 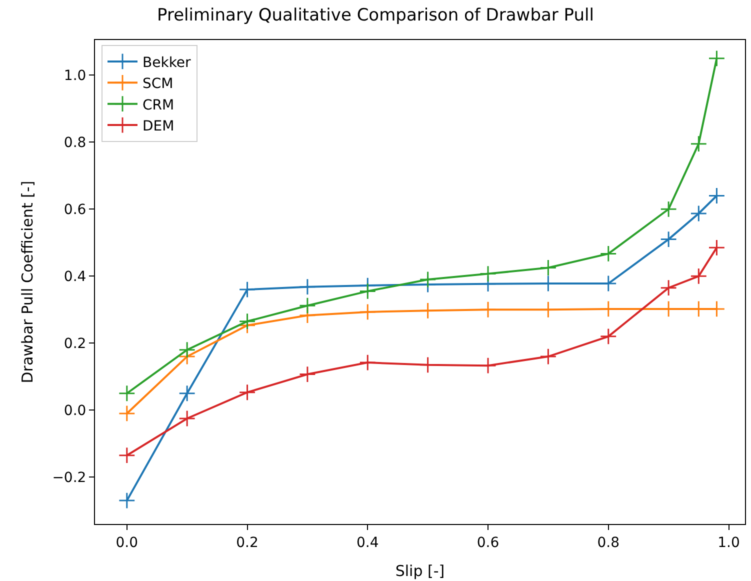 I want to click on x-tick-label: 0.4, so click(x=367, y=542).